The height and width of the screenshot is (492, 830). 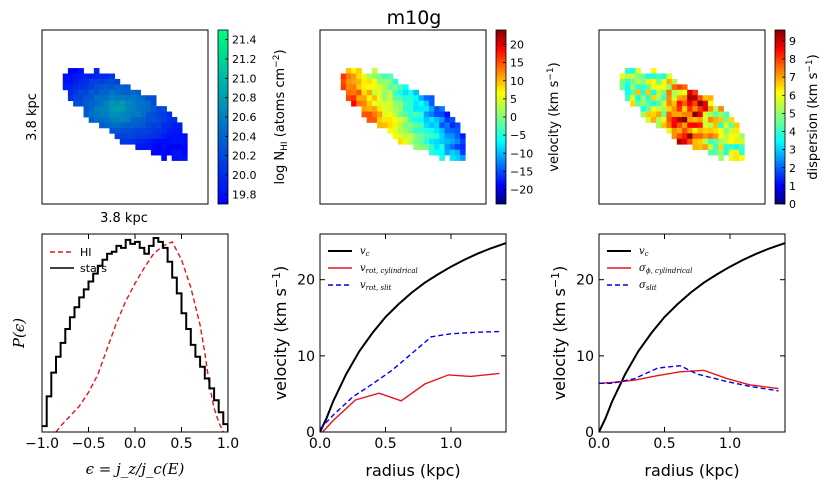 I want to click on legend-vrot-cyl-label: vrot, cylindrical, so click(x=389, y=269).